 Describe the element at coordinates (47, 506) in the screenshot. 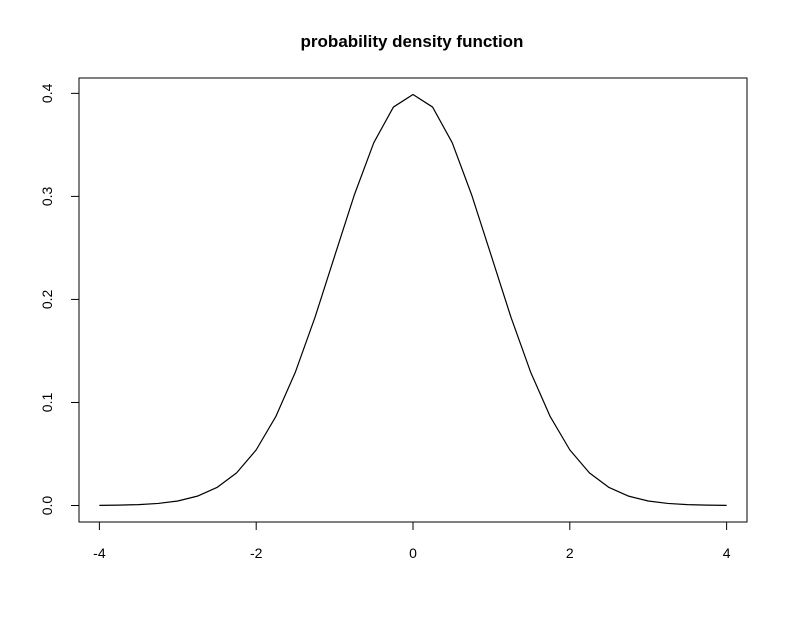

I see `y-tick-label: 0.0` at that location.